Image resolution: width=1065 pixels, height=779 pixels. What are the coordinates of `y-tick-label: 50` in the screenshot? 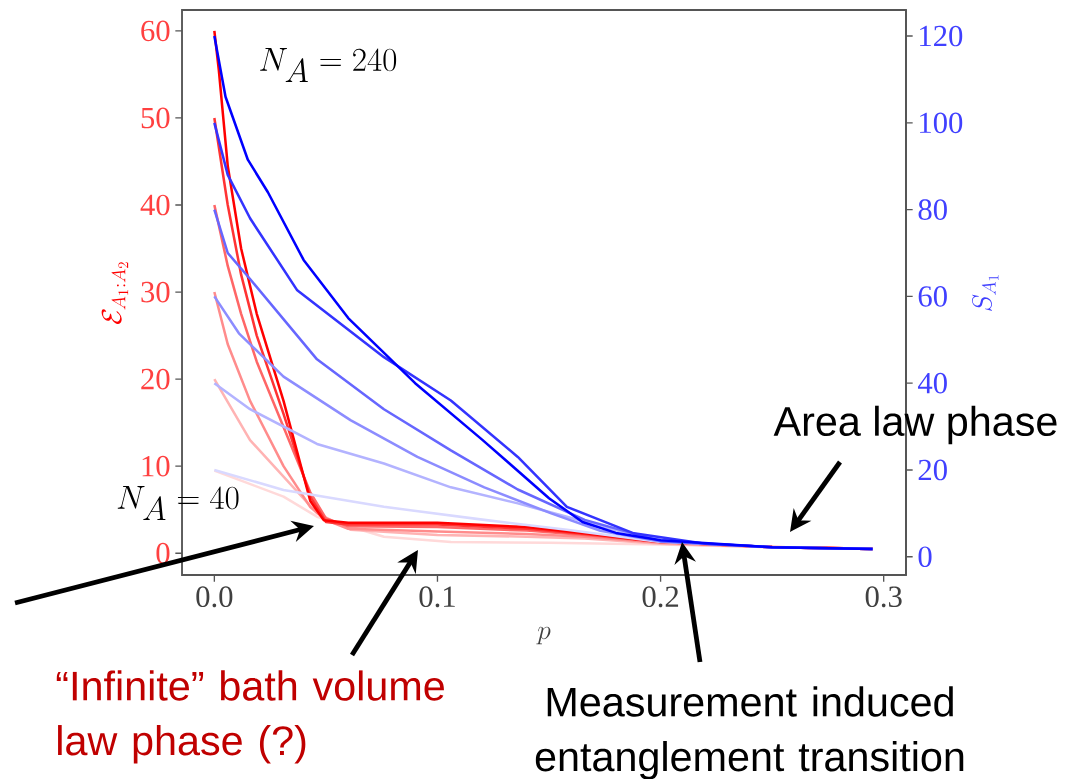 It's located at (155, 118).